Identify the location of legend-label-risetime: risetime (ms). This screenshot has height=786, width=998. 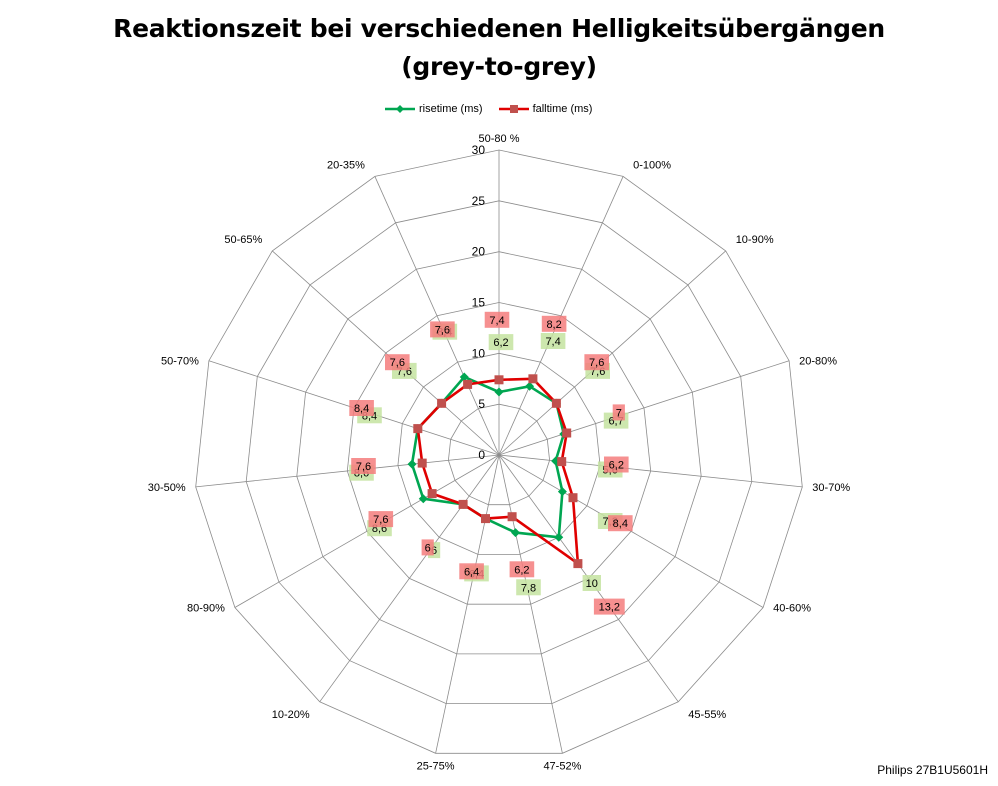
(451, 109).